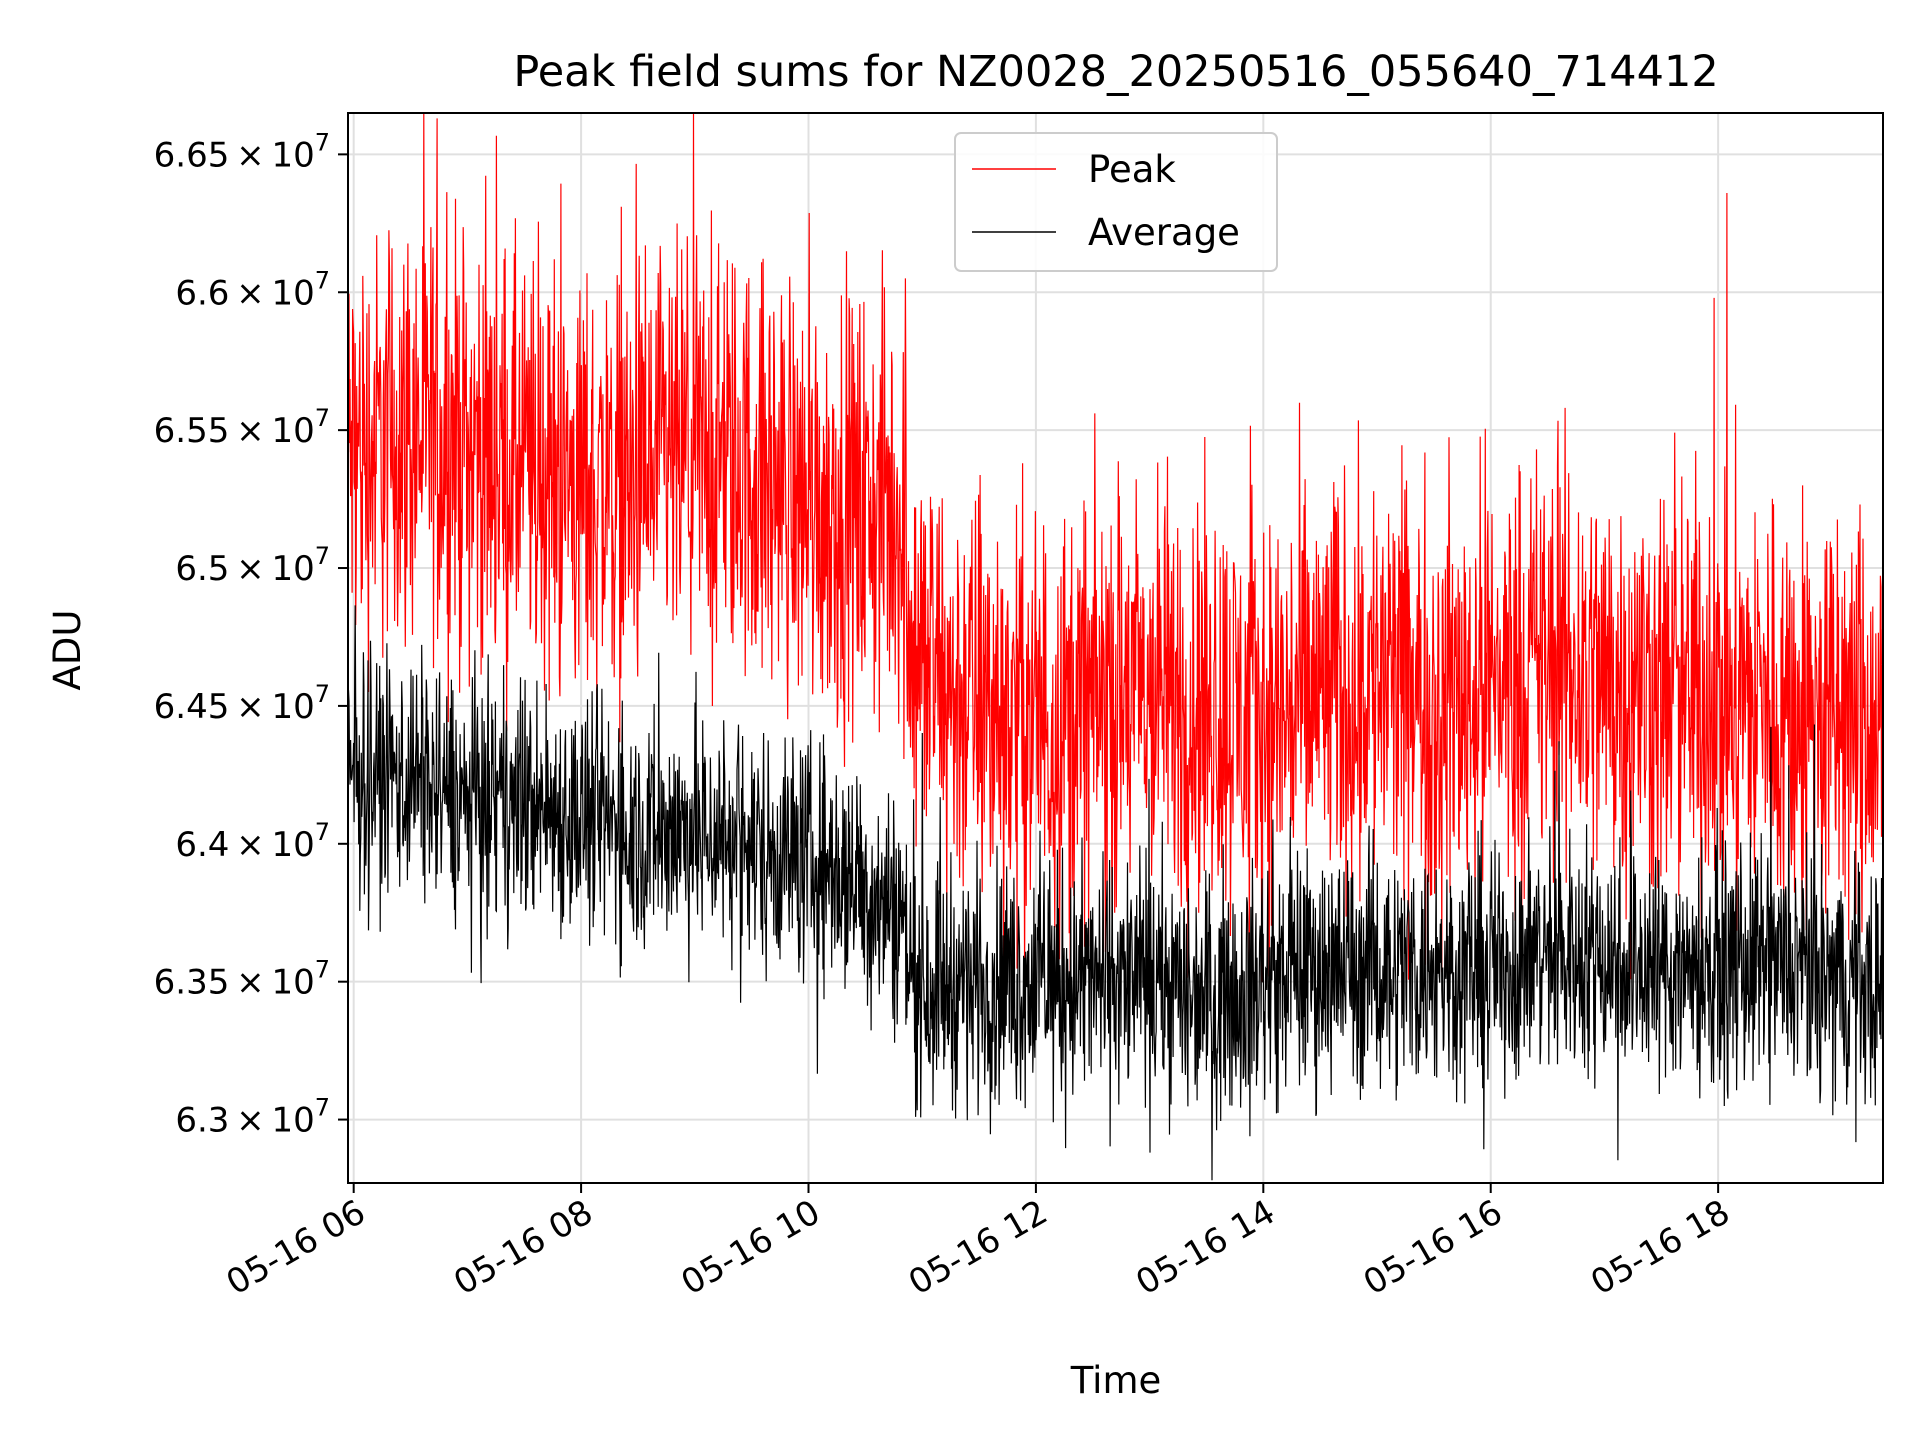 This screenshot has height=1440, width=1920. Describe the element at coordinates (242, 979) in the screenshot. I see `y-tick-label: 6.35 × 10⁷` at that location.